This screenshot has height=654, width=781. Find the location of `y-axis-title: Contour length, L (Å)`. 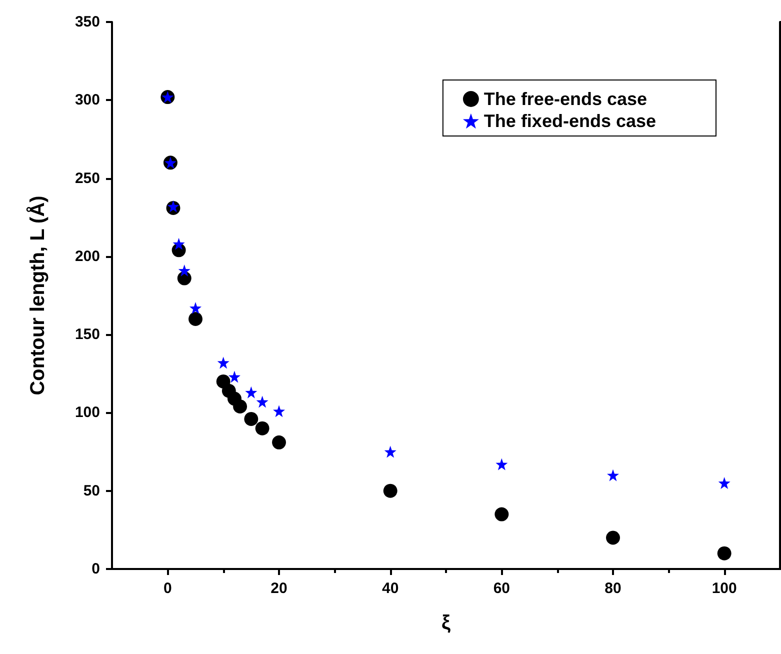

y-axis-title: Contour length, L (Å) is located at coordinates (37, 296).